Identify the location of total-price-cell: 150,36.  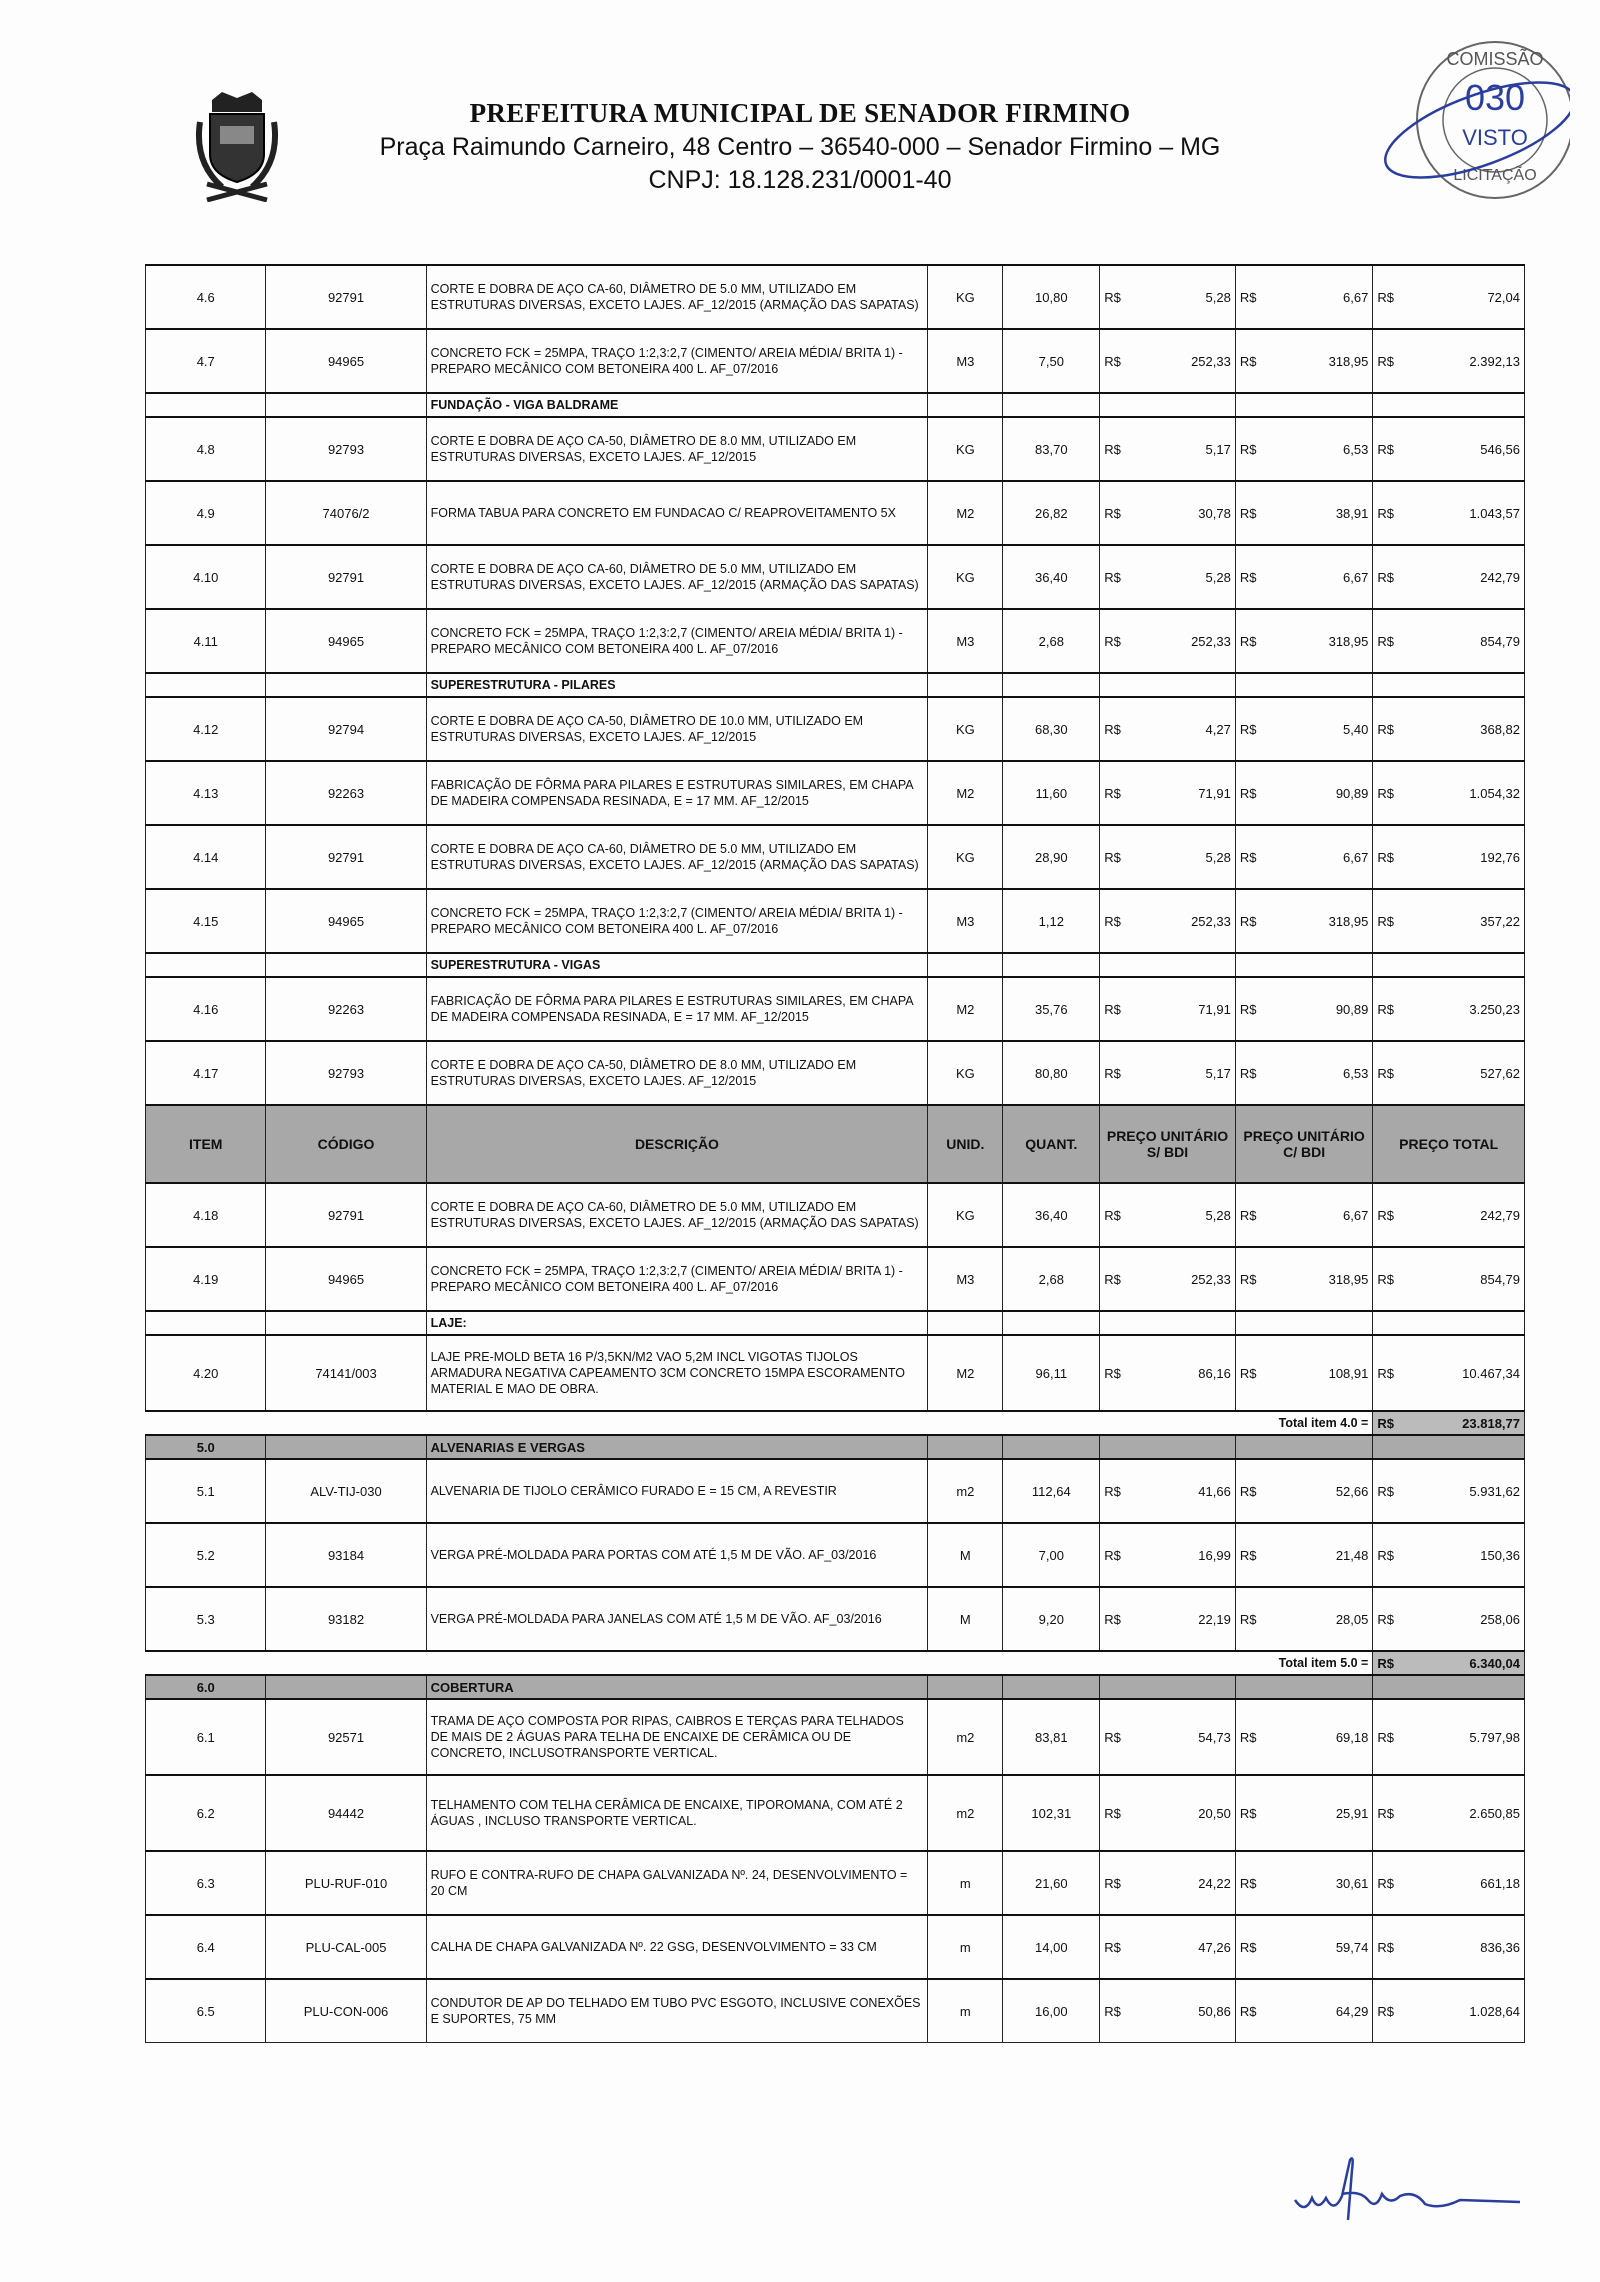
(1467, 1555).